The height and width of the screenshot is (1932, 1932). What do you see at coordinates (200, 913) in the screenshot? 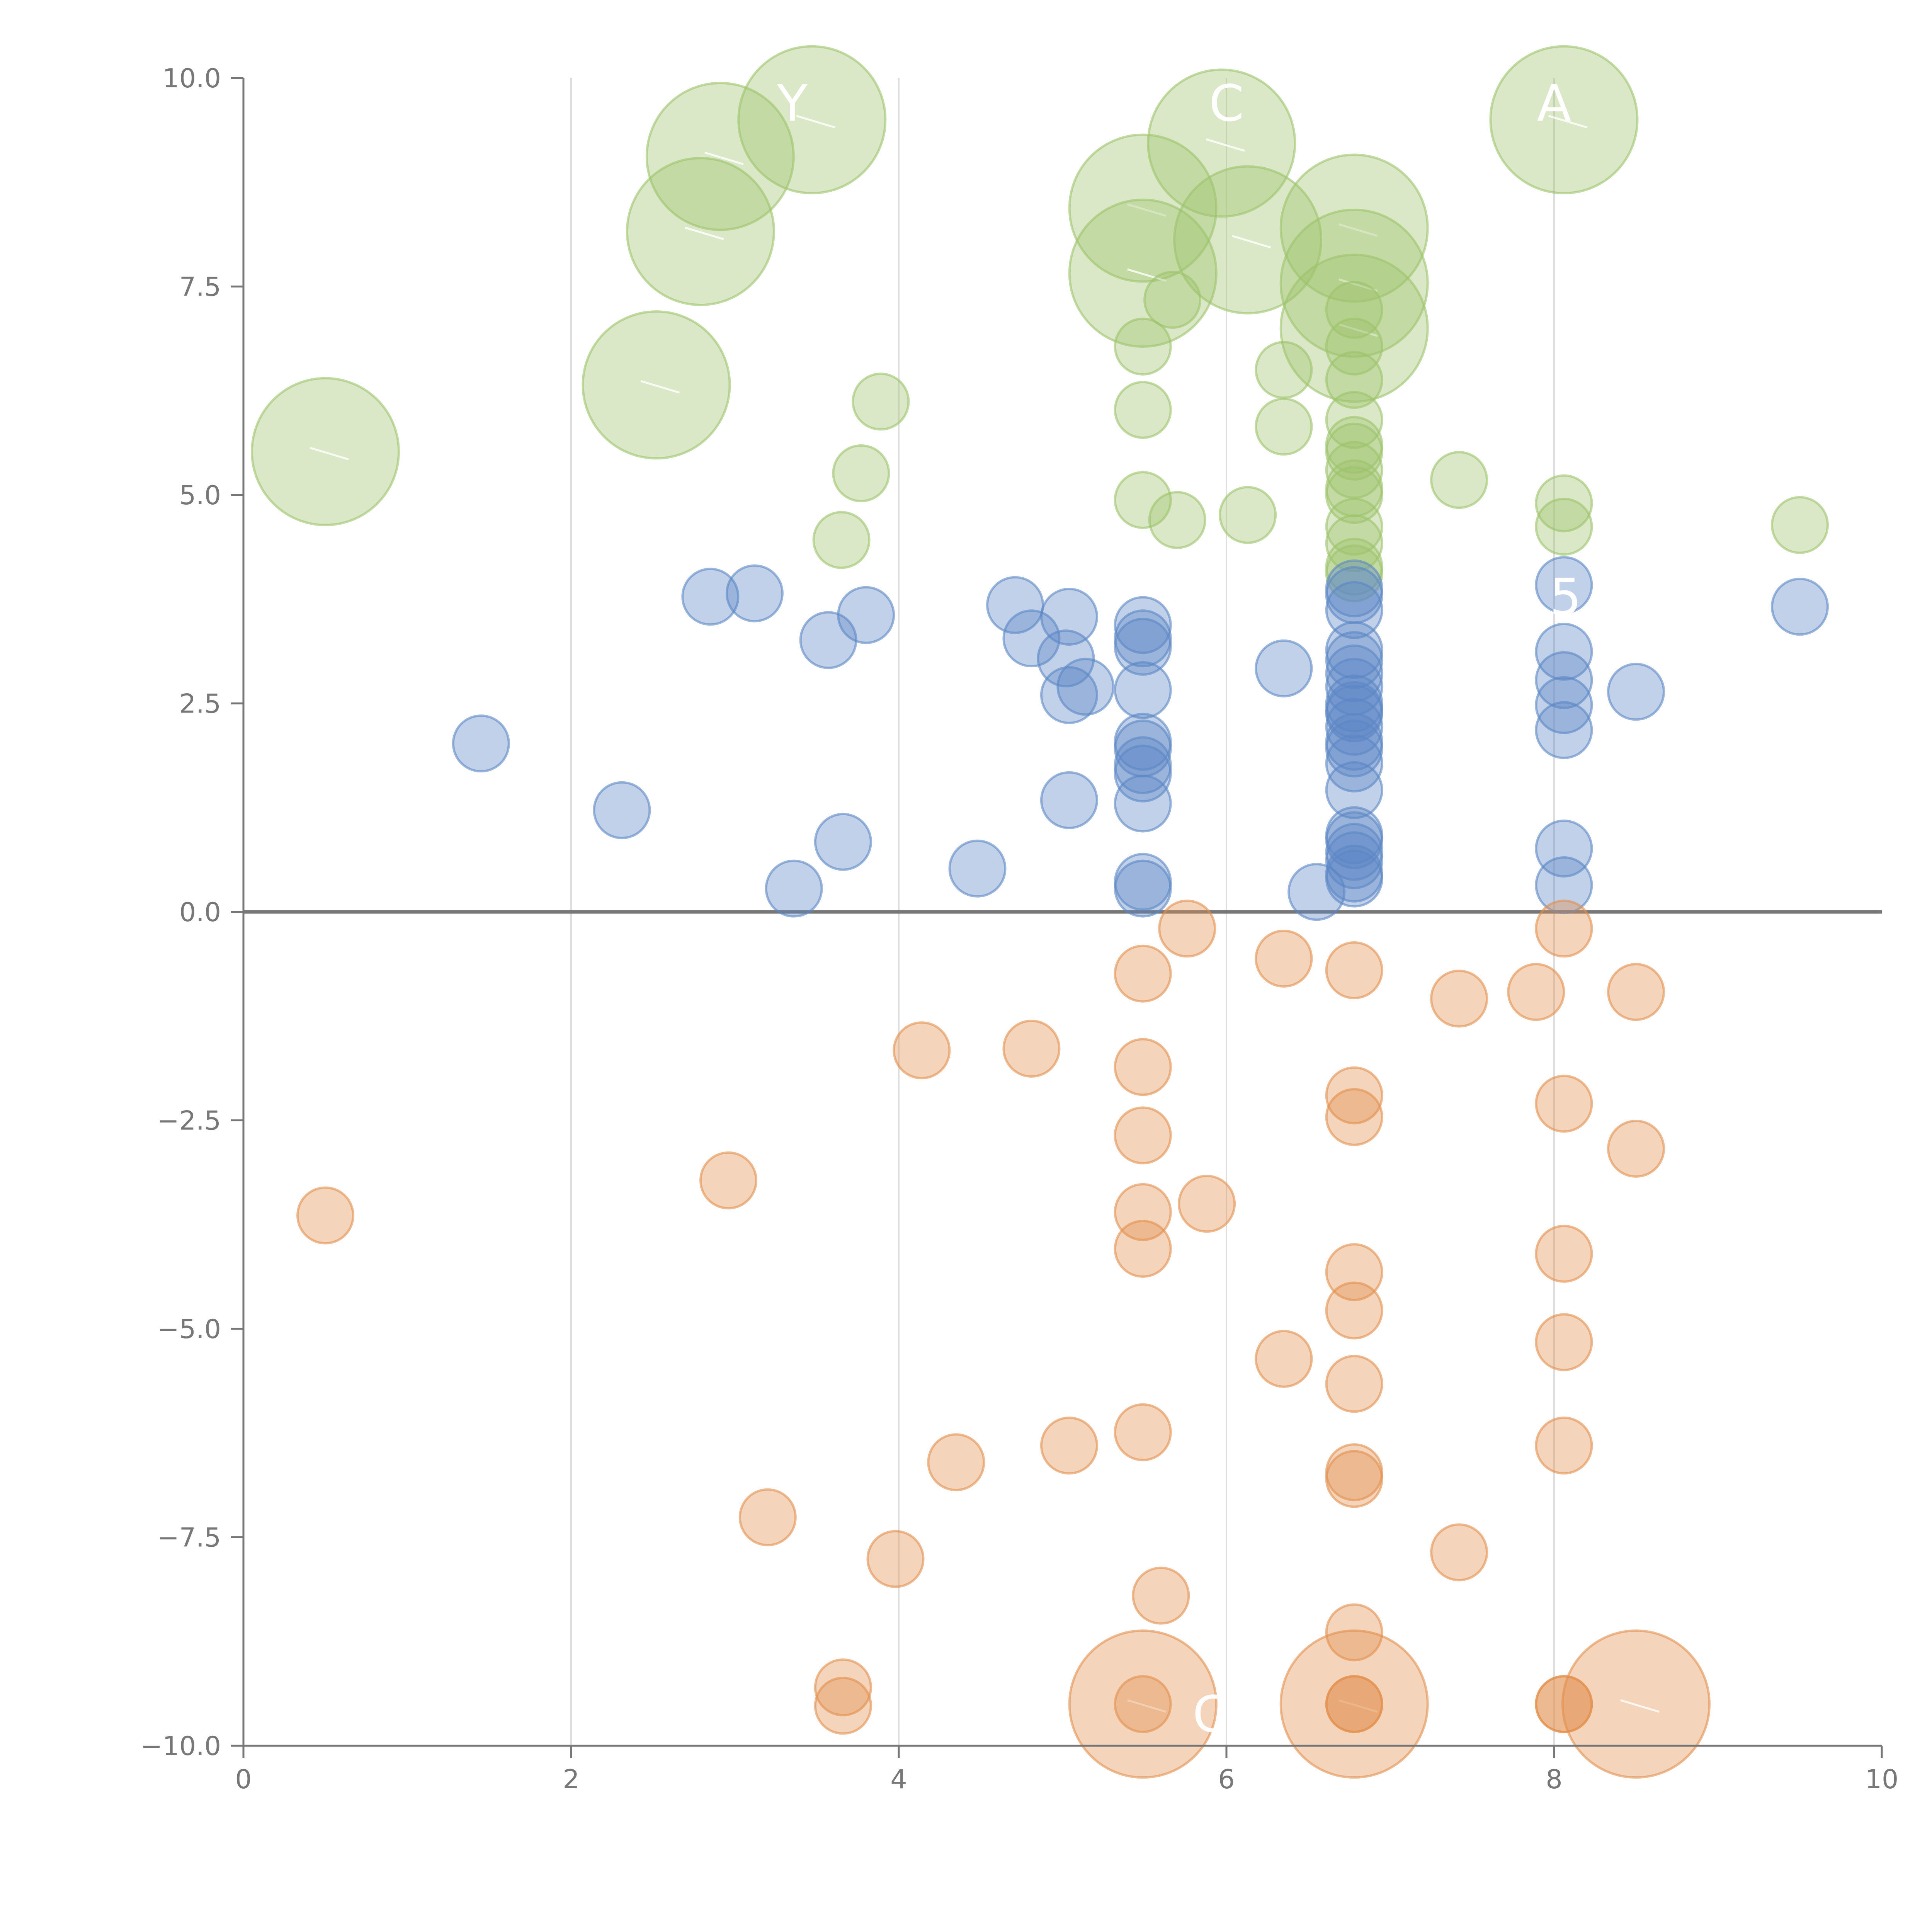
I see `y-tick-label: 0.0` at bounding box center [200, 913].